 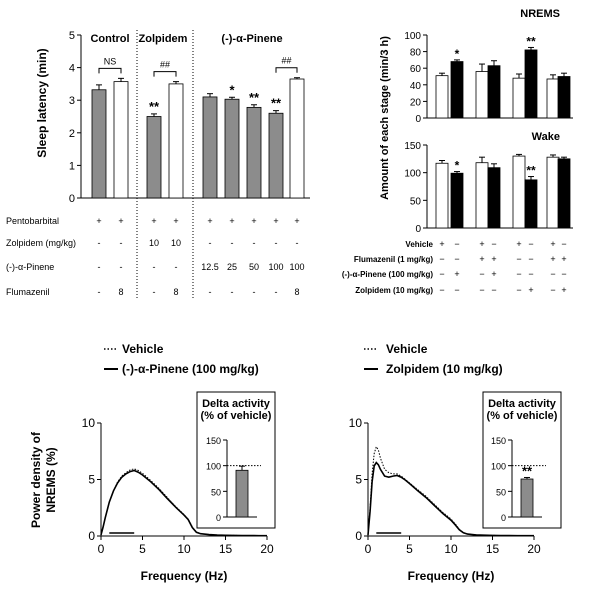 What do you see at coordinates (368, 549) in the screenshot?
I see `x-tick-label: 0` at bounding box center [368, 549].